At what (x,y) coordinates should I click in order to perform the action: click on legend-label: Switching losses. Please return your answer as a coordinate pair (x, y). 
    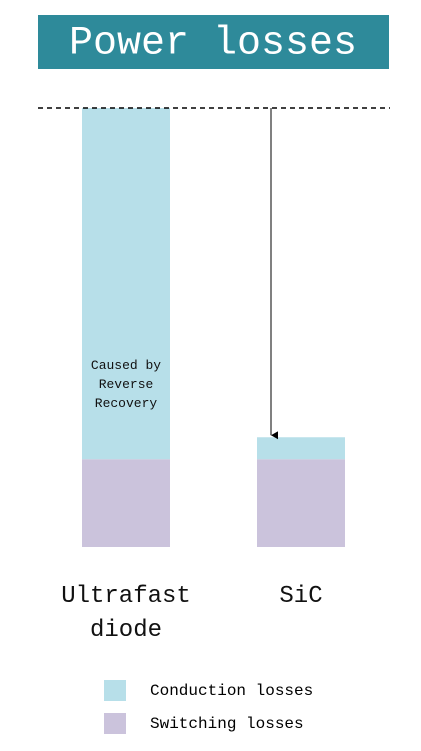
    Looking at the image, I should click on (227, 724).